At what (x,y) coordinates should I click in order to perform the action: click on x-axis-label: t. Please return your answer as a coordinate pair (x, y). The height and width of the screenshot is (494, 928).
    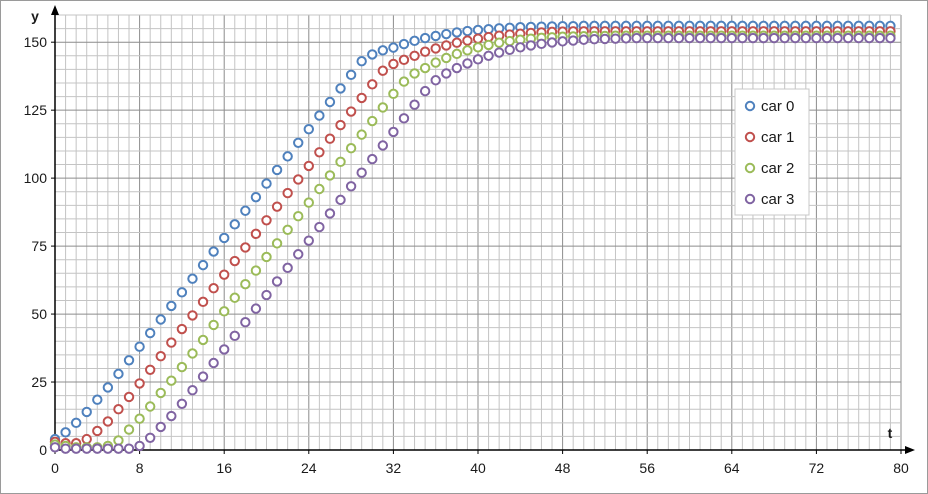
    Looking at the image, I should click on (890, 433).